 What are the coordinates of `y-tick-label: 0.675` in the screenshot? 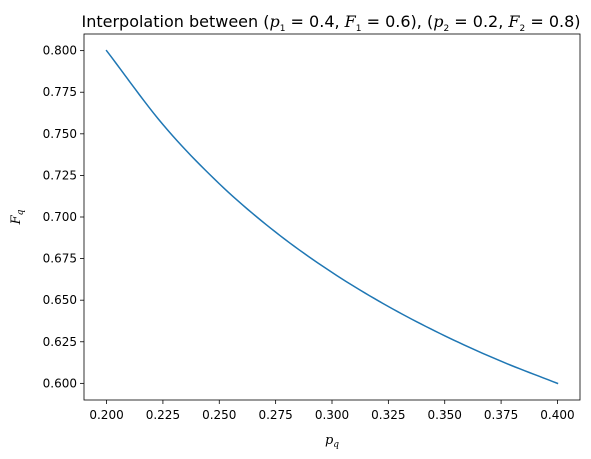 It's located at (60, 259).